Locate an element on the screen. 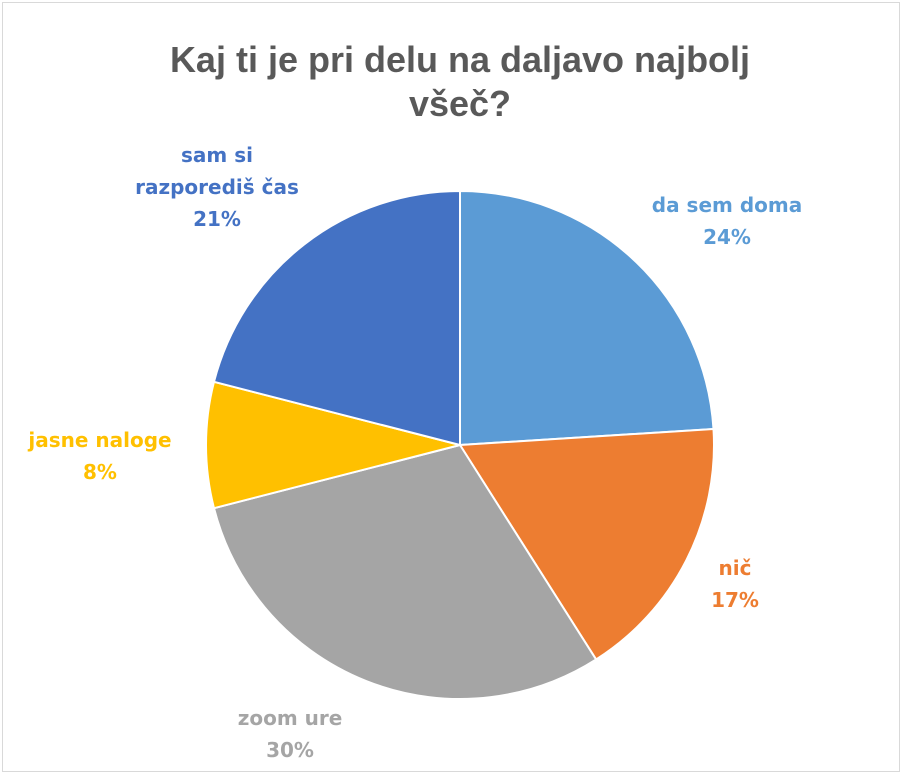  label-value: 30% is located at coordinates (290, 750).